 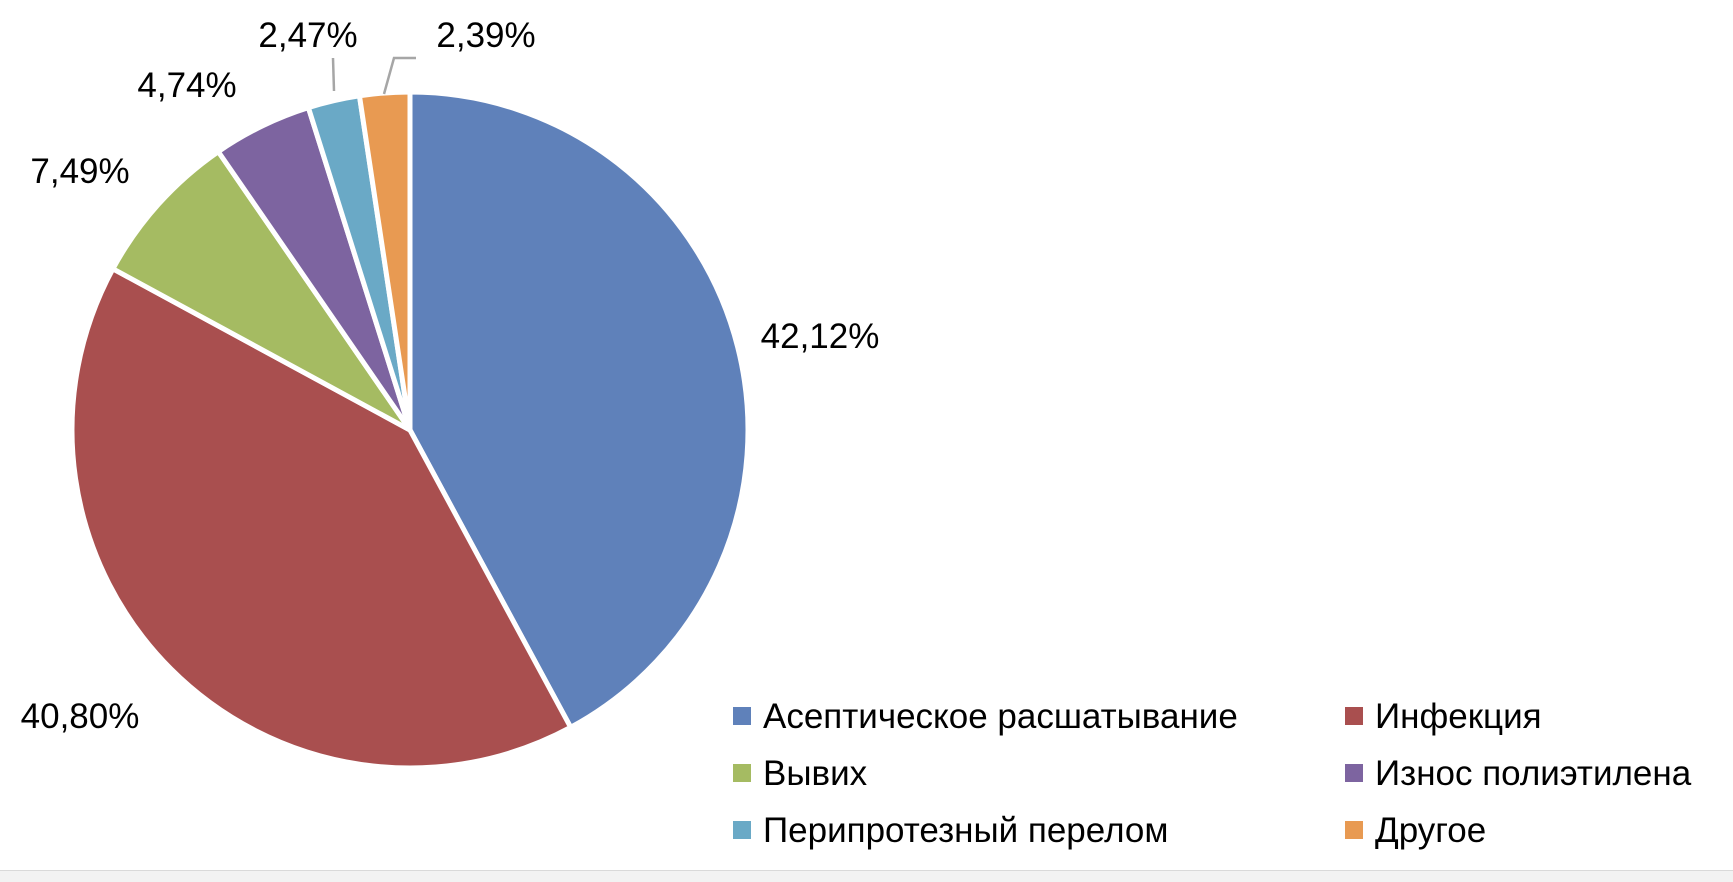 I want to click on data-label-2: 40,80%, so click(x=80, y=716).